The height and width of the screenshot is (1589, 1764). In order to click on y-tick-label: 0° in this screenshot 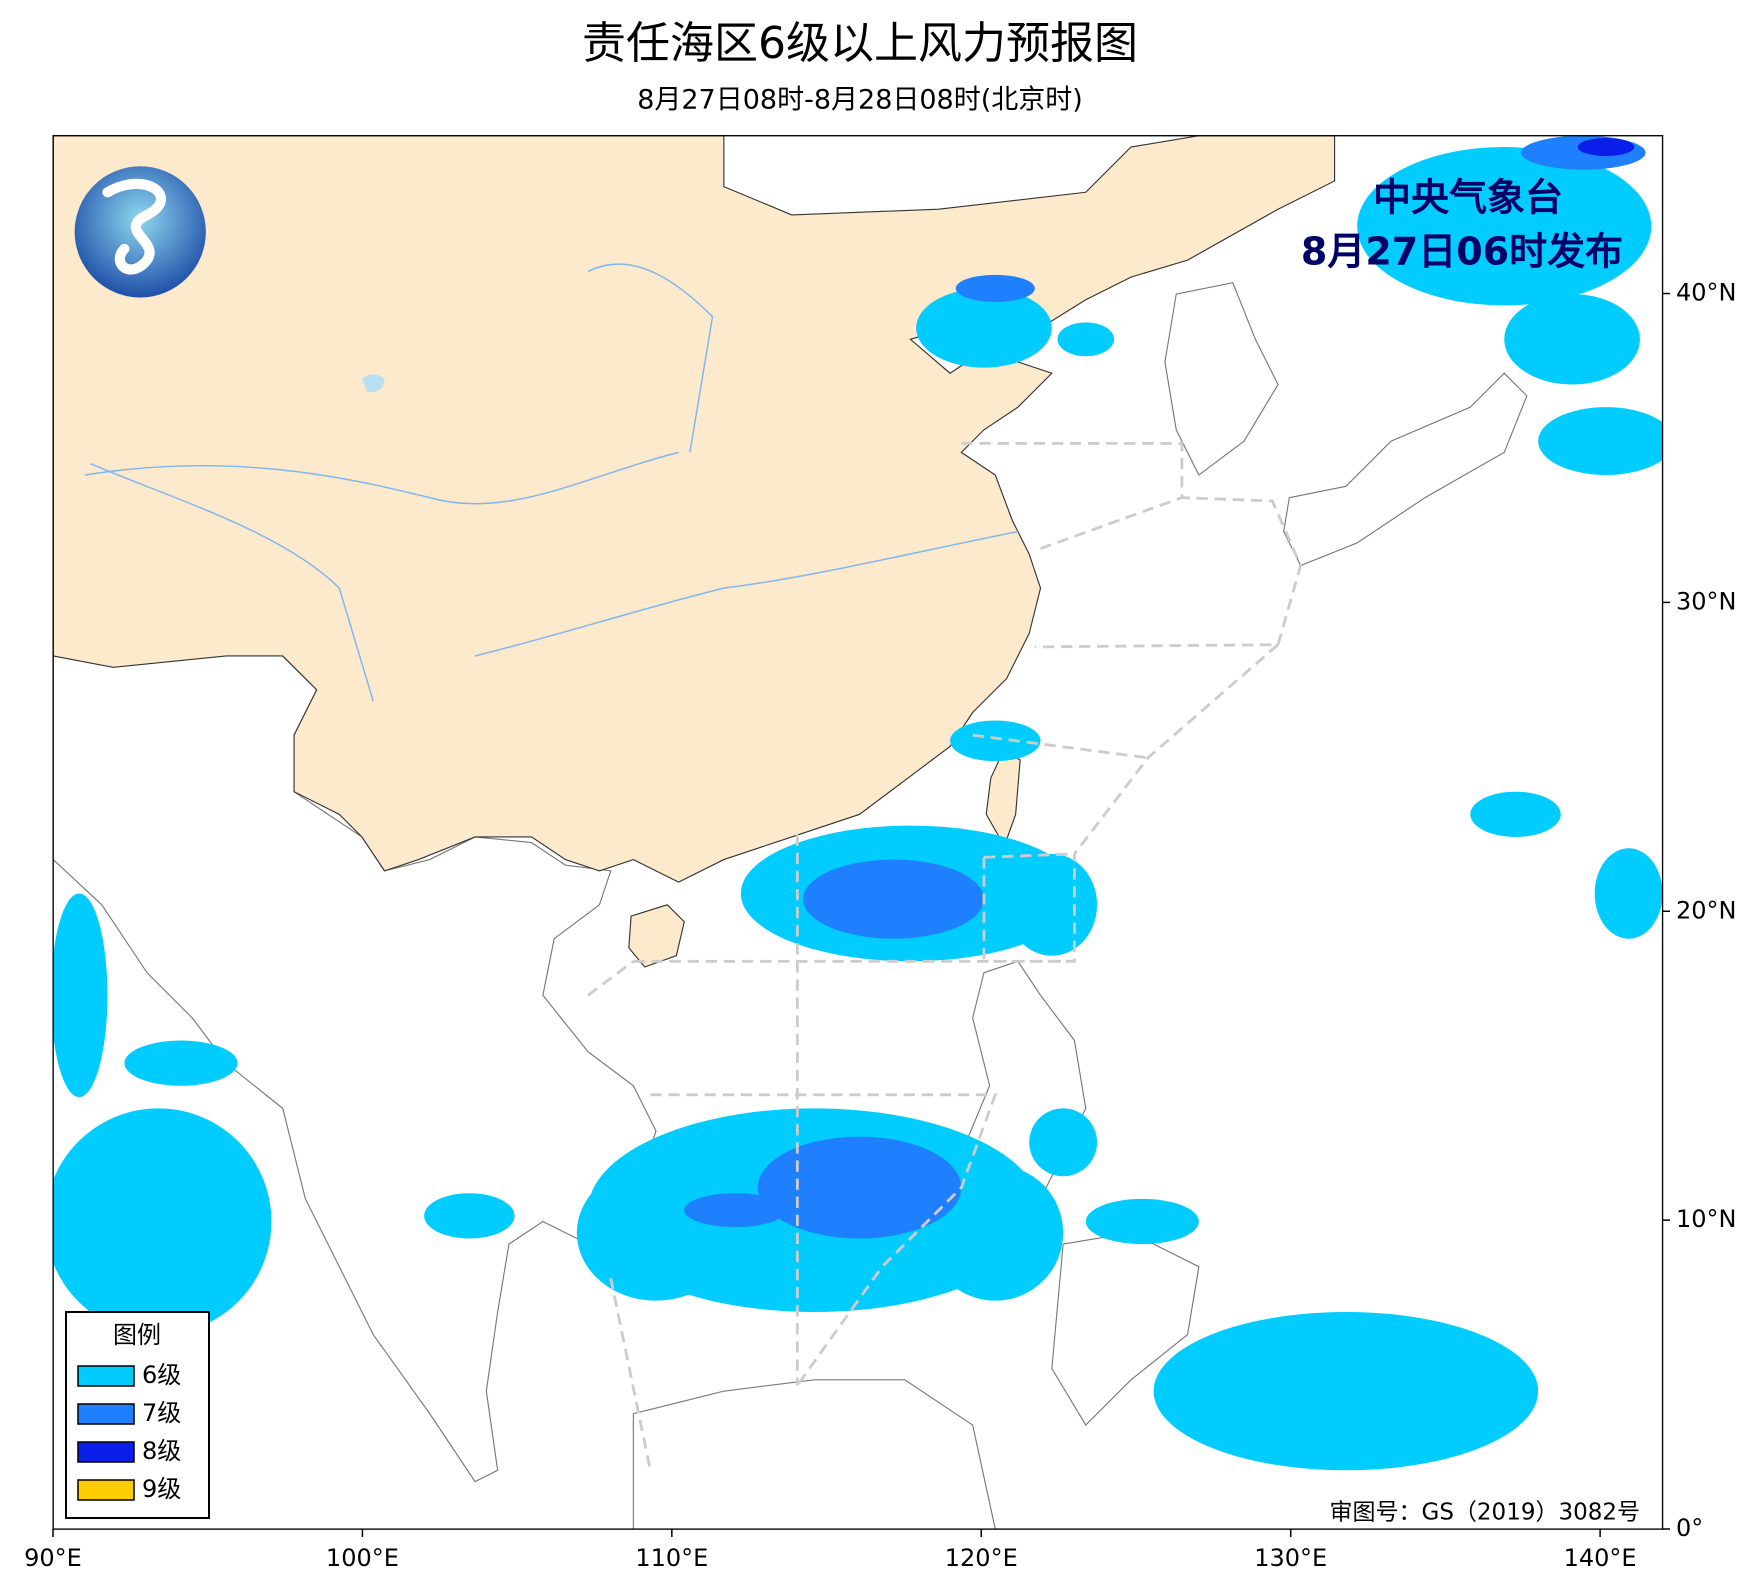, I will do `click(1689, 1528)`.